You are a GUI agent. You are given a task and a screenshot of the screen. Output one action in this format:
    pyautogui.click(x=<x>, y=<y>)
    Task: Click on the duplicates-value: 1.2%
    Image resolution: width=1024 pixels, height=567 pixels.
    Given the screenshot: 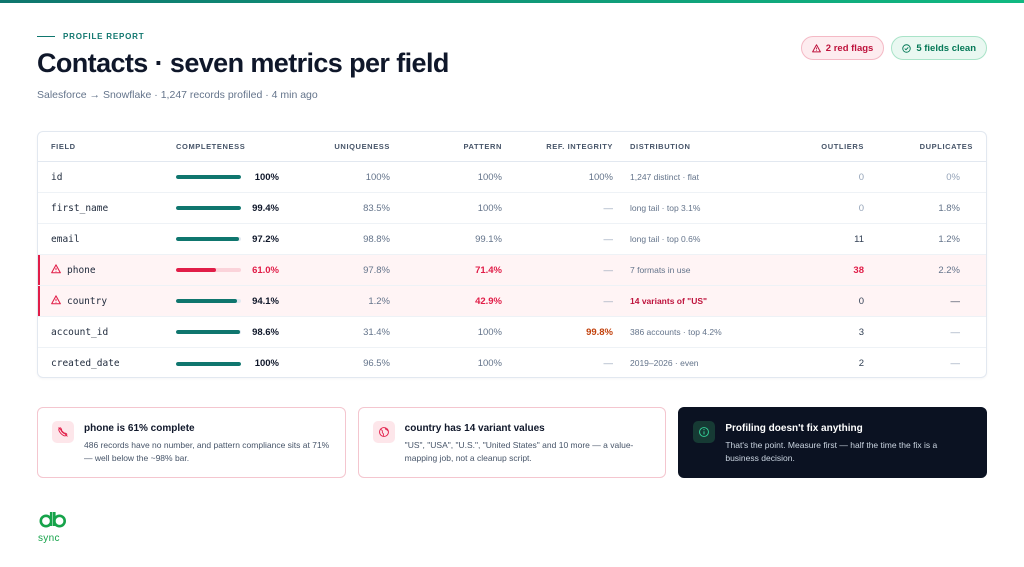 What is the action you would take?
    pyautogui.click(x=949, y=239)
    